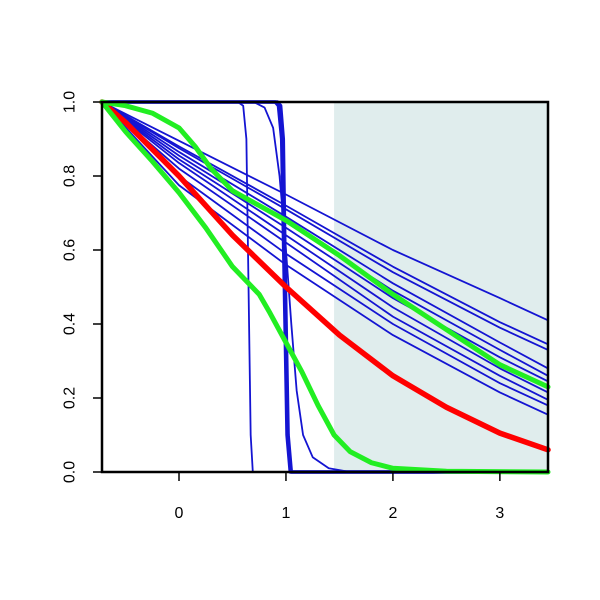  Describe the element at coordinates (70, 398) in the screenshot. I see `y-tick-label: 0.2` at that location.